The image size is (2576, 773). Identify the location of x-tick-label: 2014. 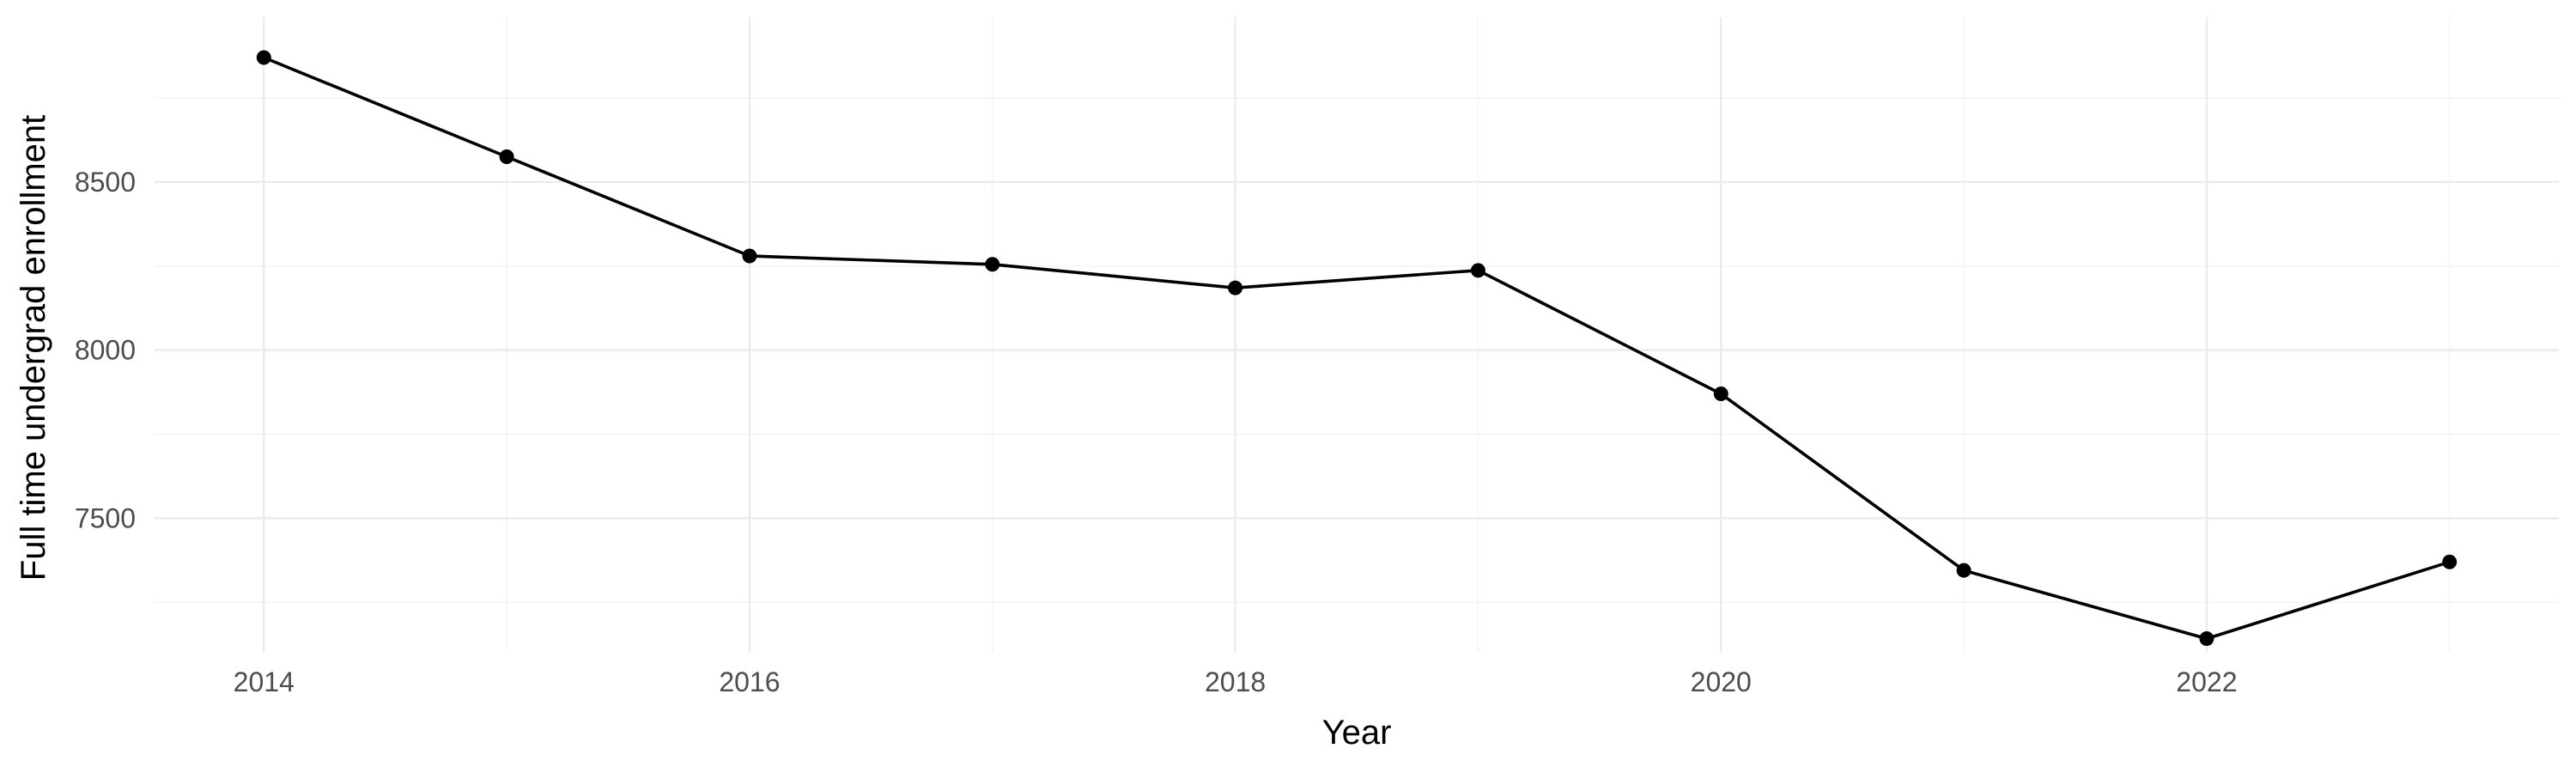
(264, 681).